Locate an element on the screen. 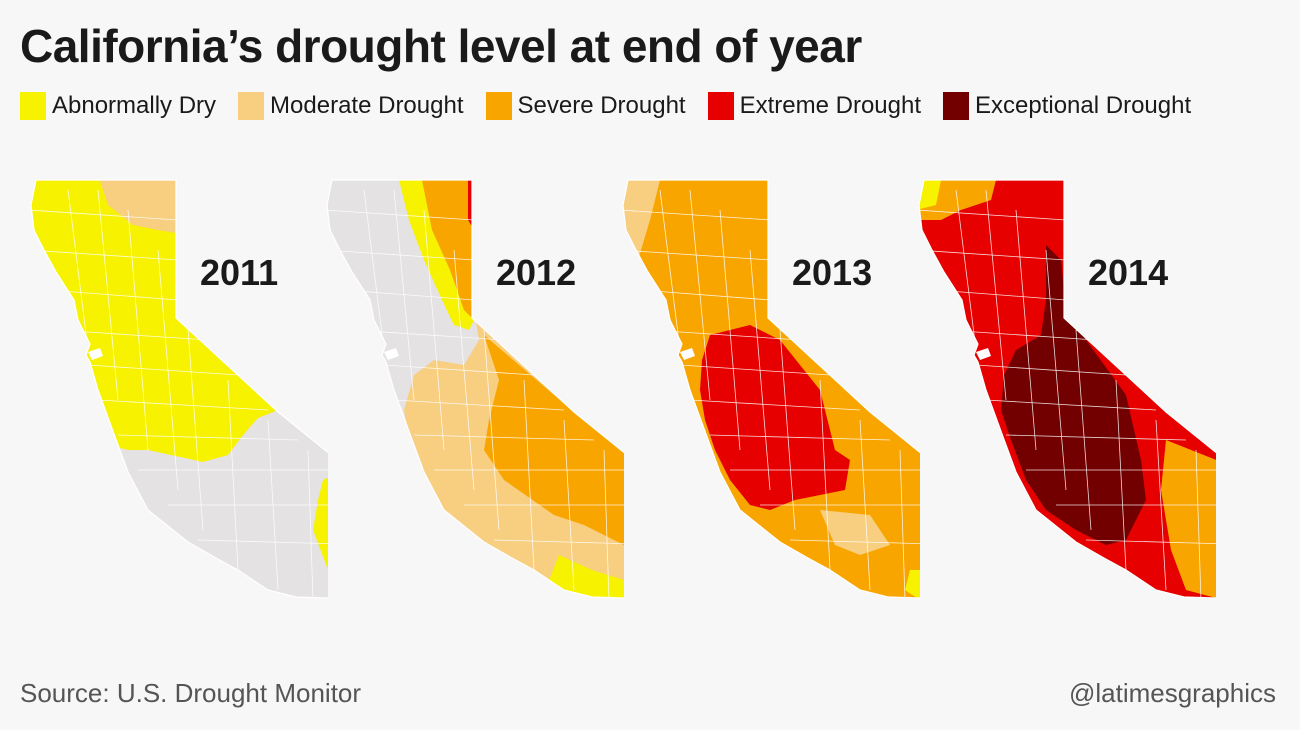 Image resolution: width=1300 pixels, height=730 pixels. legend-label-severe-drought: Severe Drought is located at coordinates (601, 105).